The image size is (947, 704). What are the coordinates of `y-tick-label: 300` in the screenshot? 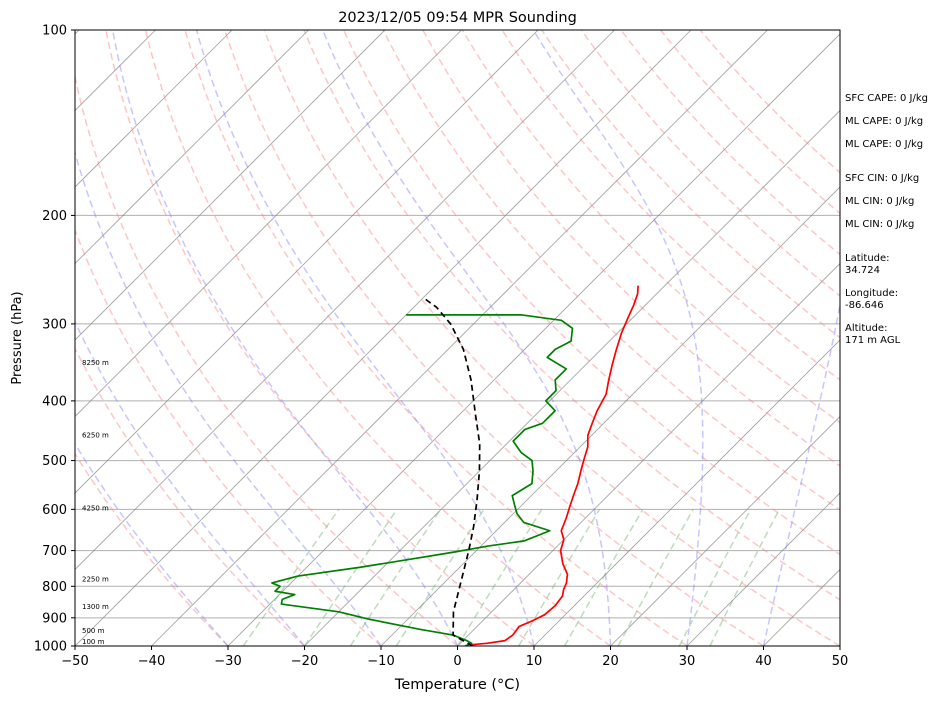 It's located at (54, 324).